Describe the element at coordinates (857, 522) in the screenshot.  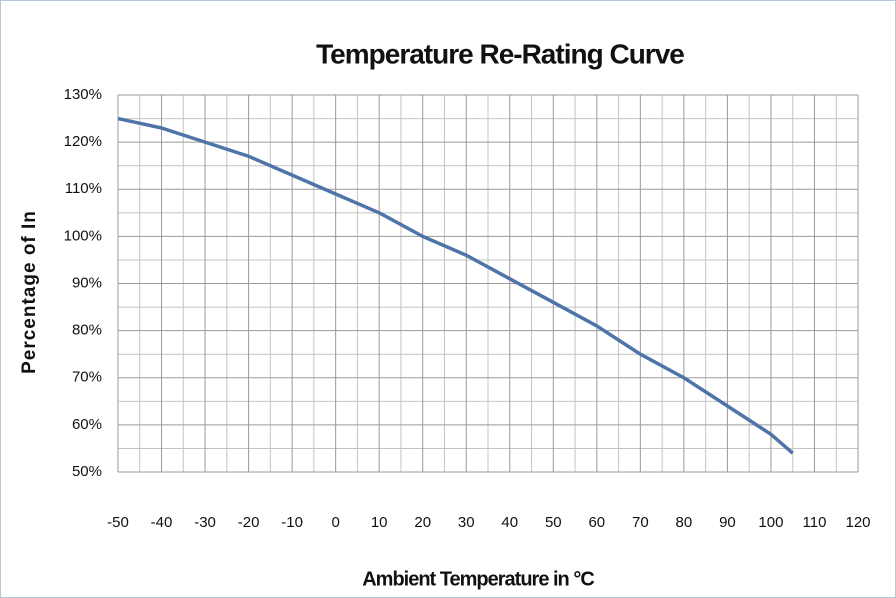
I see `x-tick-label: 120` at that location.